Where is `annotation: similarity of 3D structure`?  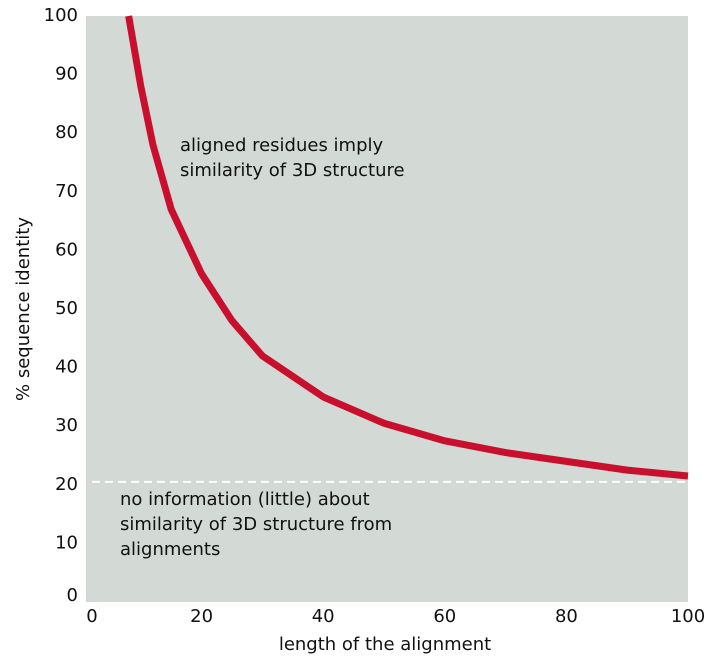 annotation: similarity of 3D structure is located at coordinates (292, 170).